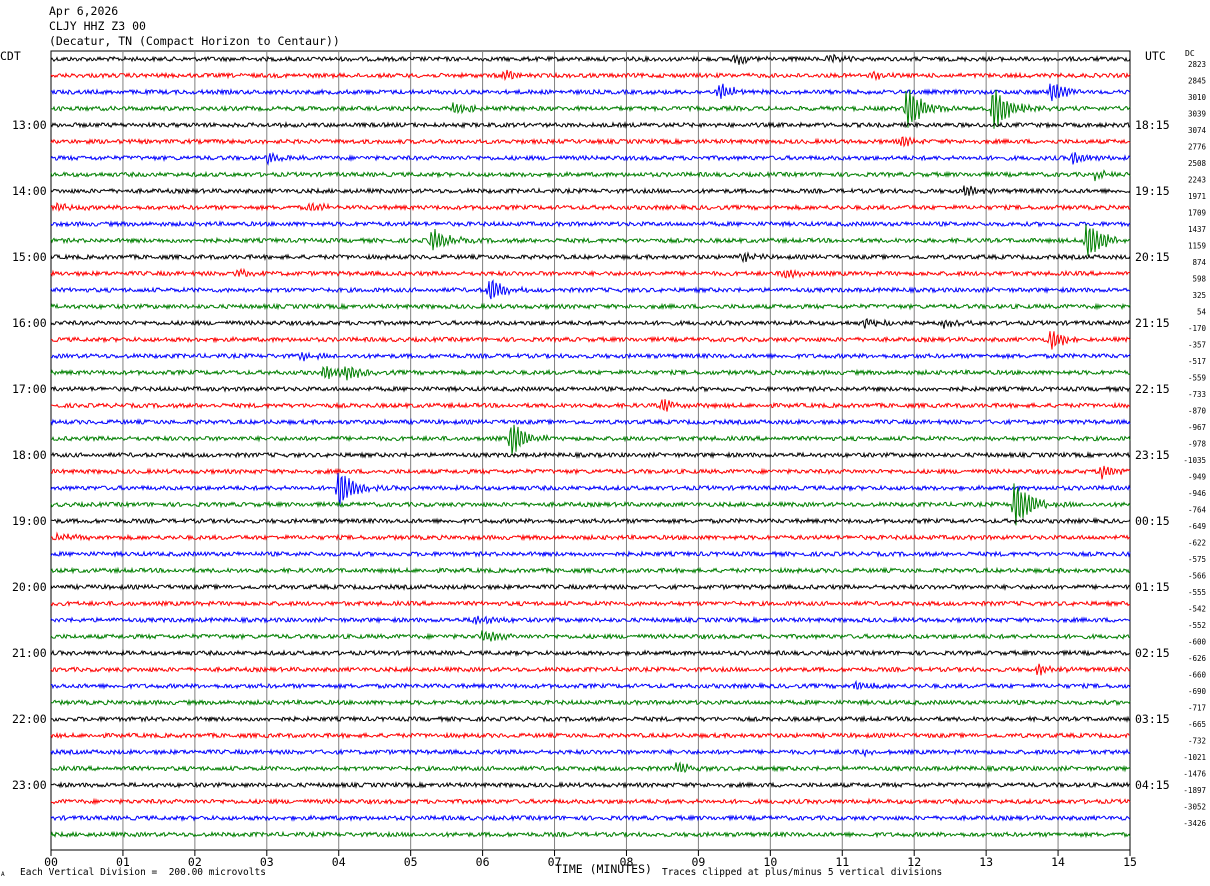 This screenshot has height=886, width=1210. What do you see at coordinates (1152, 521) in the screenshot?
I see `right-hour-label: 00:15` at bounding box center [1152, 521].